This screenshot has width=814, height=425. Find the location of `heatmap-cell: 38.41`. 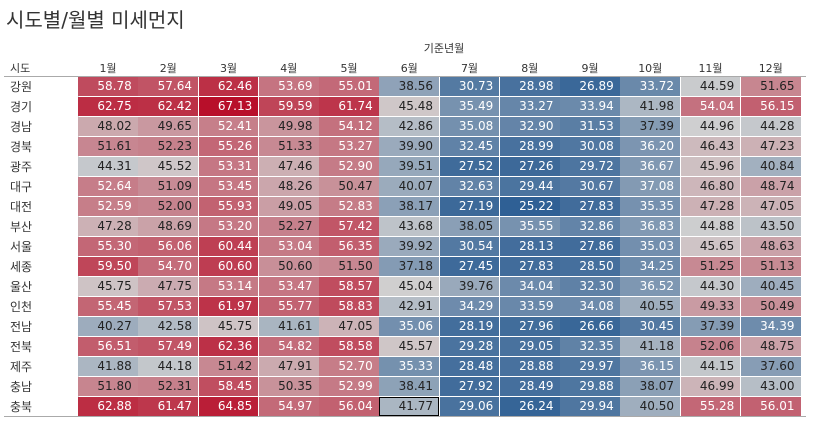

heatmap-cell: 38.41 is located at coordinates (409, 386).